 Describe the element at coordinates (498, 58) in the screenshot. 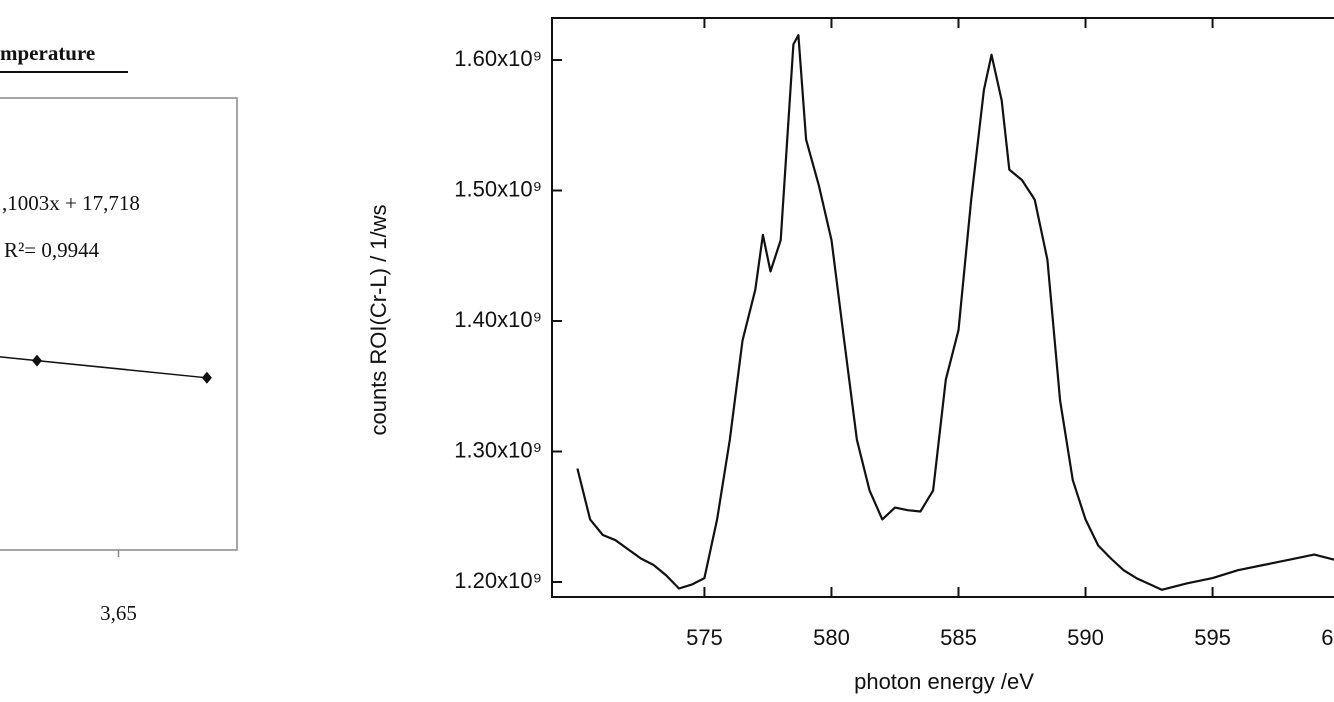

I see `y-tick-label: 1.60x10⁹` at that location.